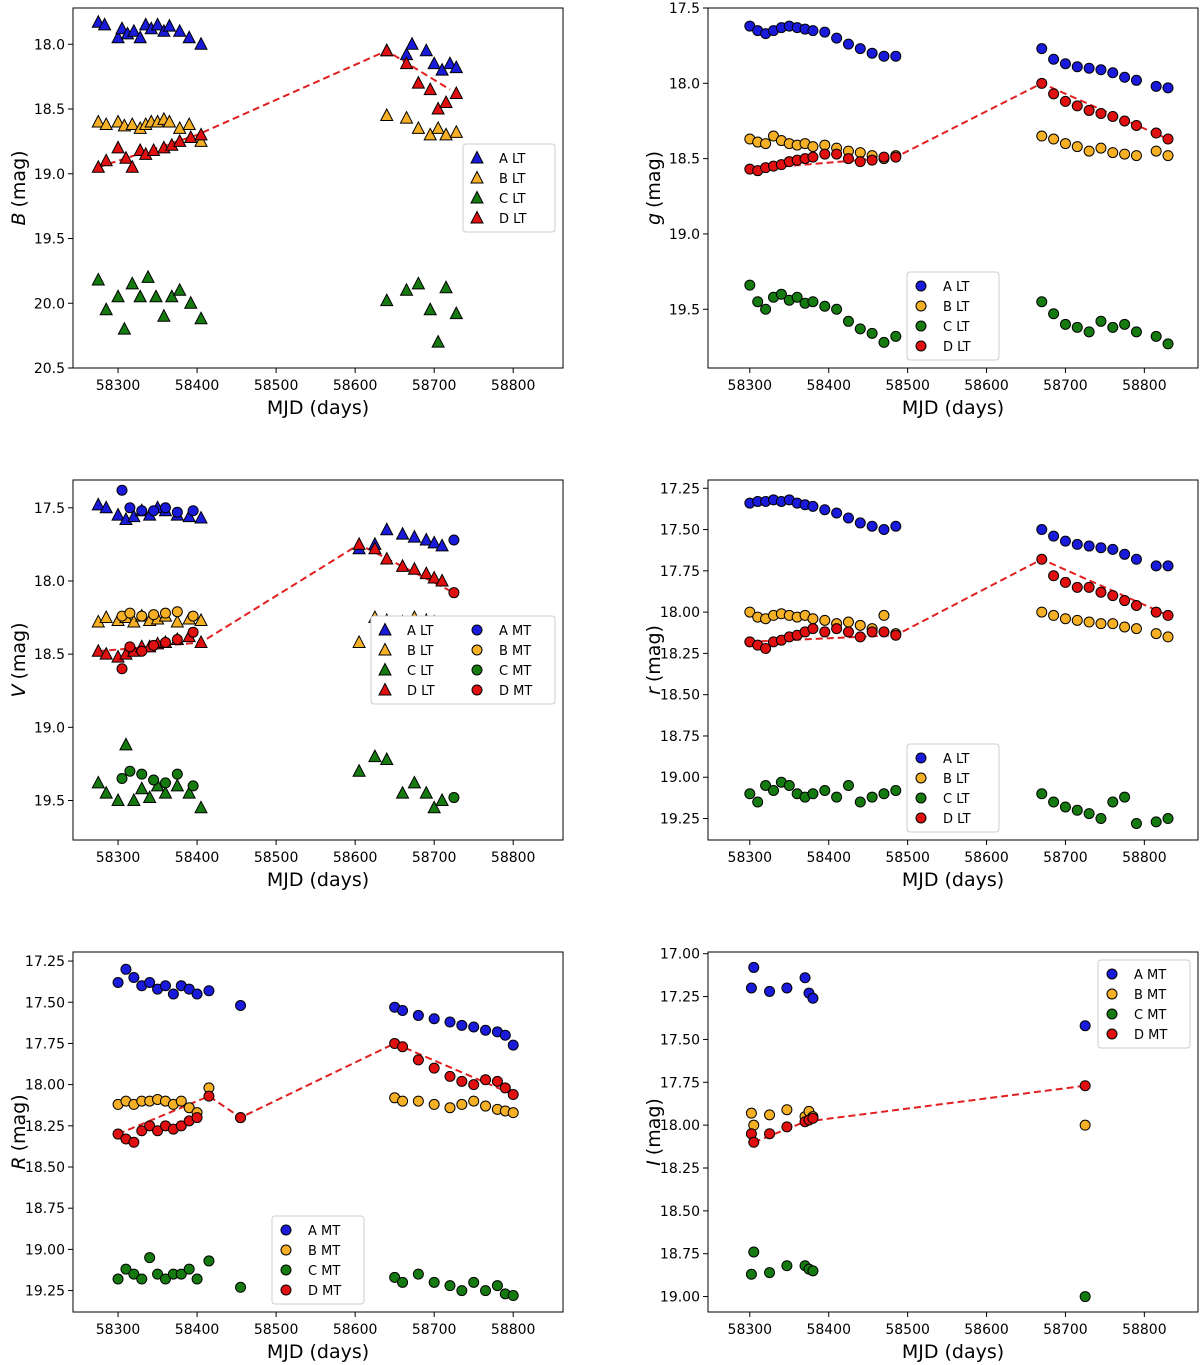 The width and height of the screenshot is (1200, 1365). What do you see at coordinates (19, 1131) in the screenshot?
I see `y-axis-label: R (mag)` at bounding box center [19, 1131].